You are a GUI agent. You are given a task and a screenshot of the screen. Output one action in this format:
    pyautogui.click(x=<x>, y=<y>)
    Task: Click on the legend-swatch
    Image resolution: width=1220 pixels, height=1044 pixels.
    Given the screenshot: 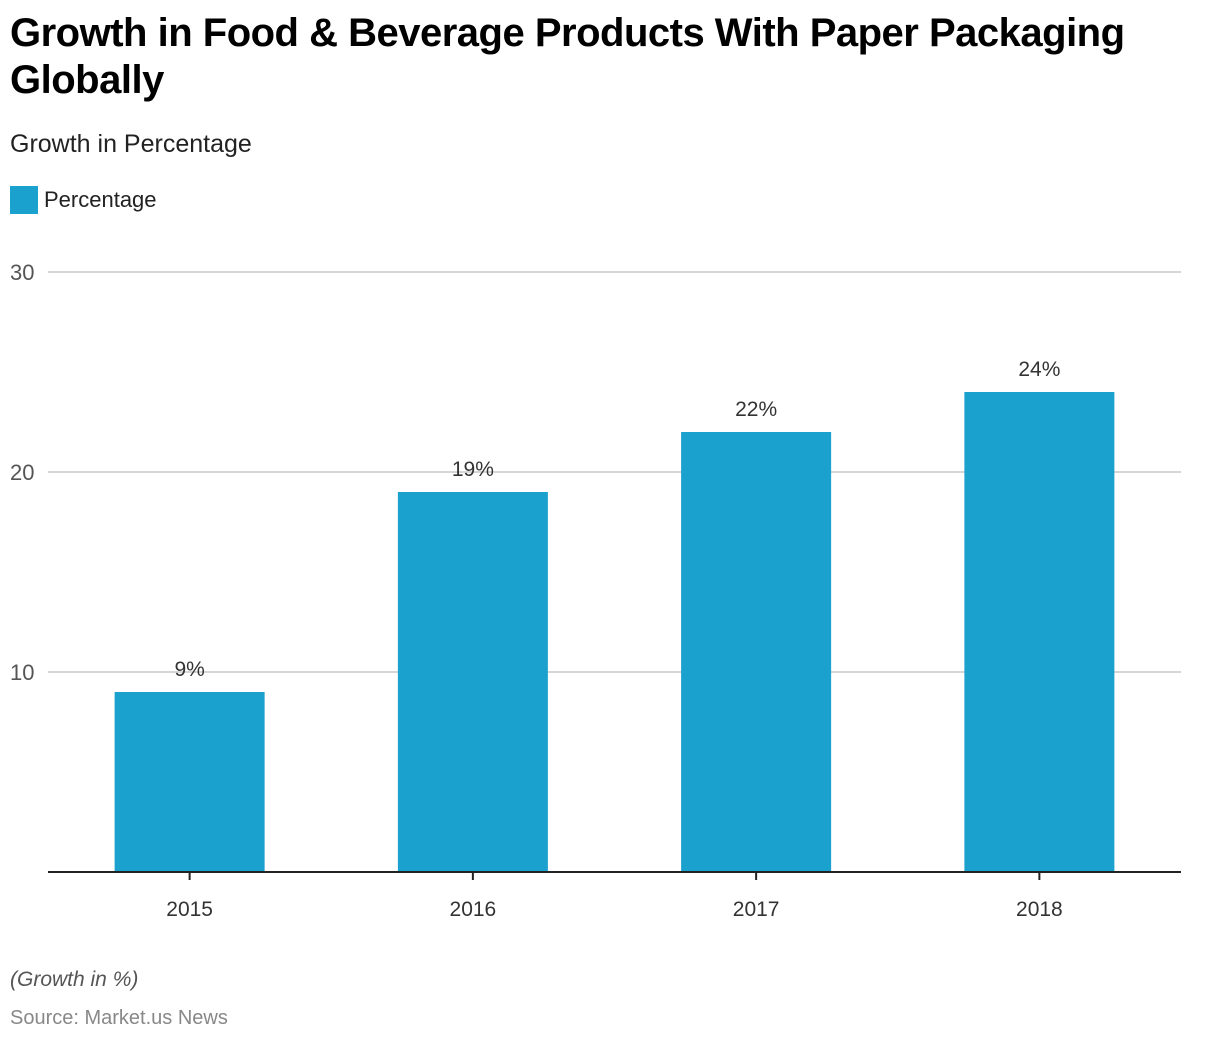 What is the action you would take?
    pyautogui.click(x=24, y=200)
    